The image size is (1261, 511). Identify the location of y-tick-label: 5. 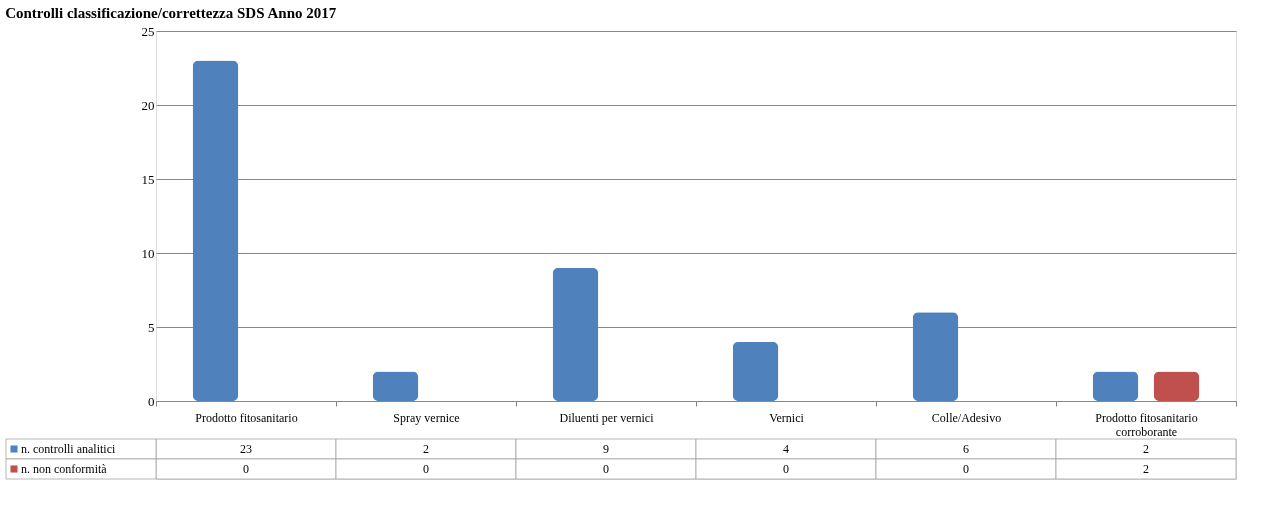
(151, 327).